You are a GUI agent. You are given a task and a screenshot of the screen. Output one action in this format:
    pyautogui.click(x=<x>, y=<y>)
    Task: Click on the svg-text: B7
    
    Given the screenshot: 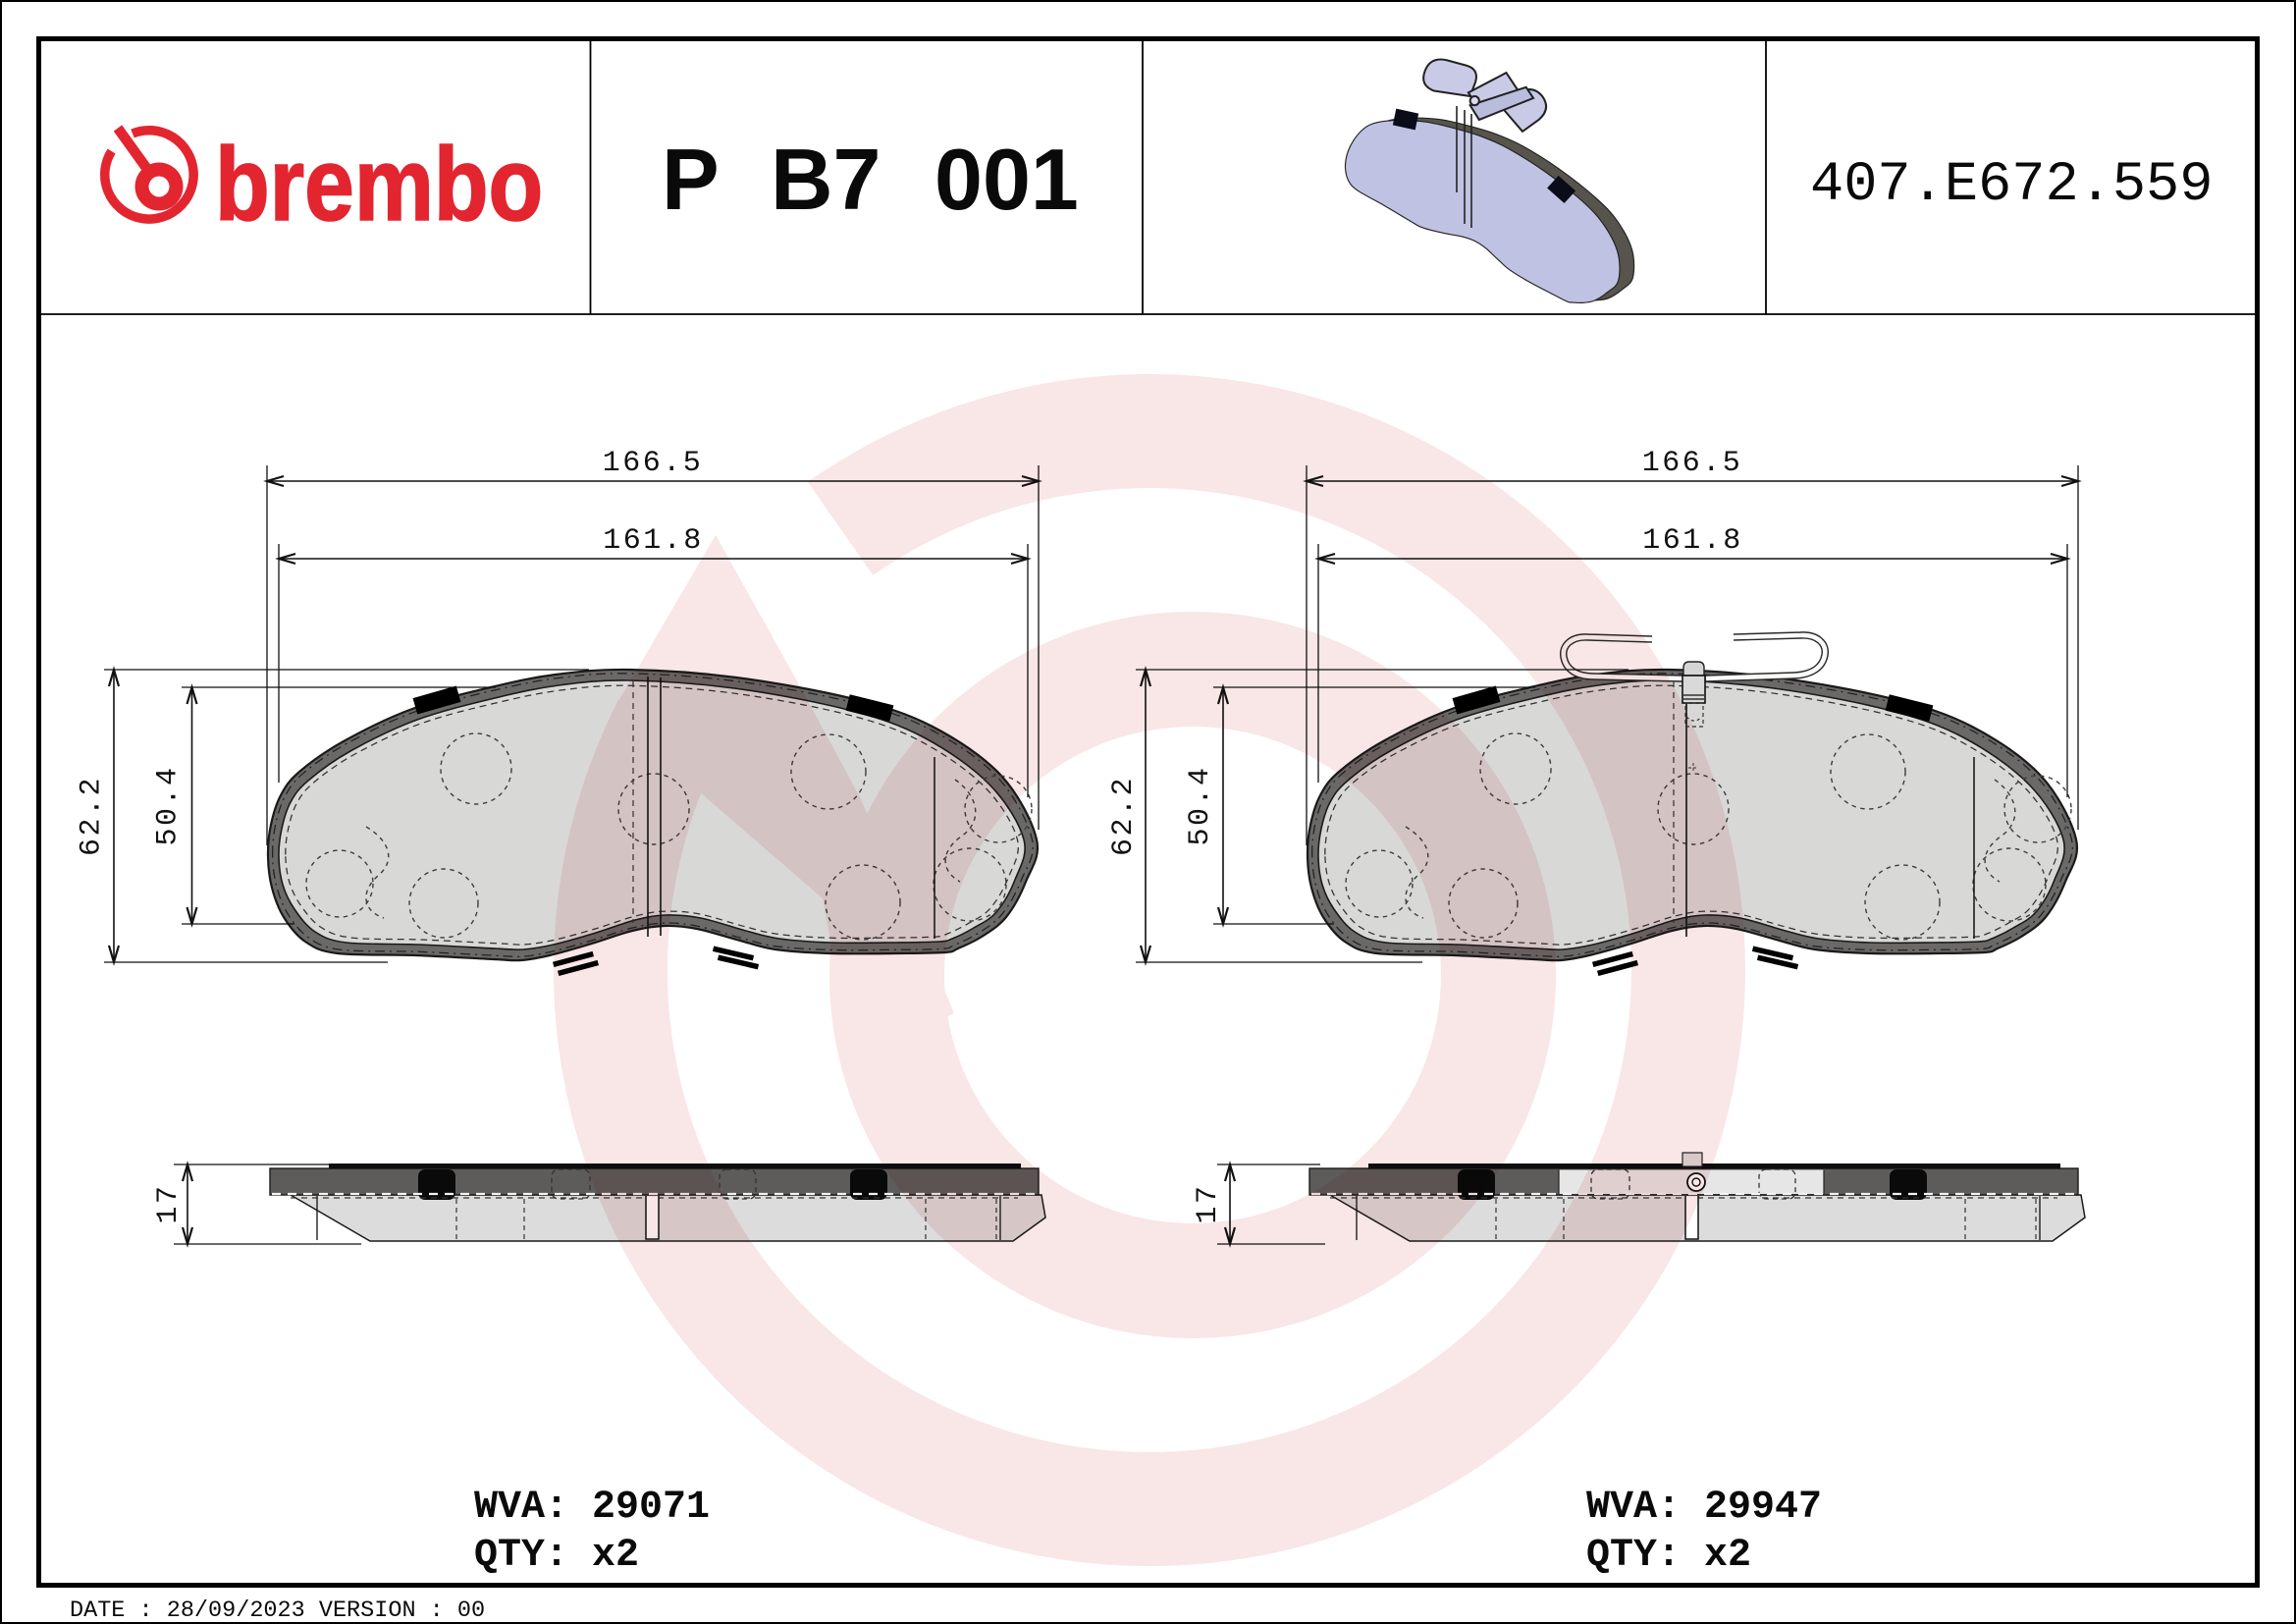 What is the action you would take?
    pyautogui.click(x=826, y=179)
    